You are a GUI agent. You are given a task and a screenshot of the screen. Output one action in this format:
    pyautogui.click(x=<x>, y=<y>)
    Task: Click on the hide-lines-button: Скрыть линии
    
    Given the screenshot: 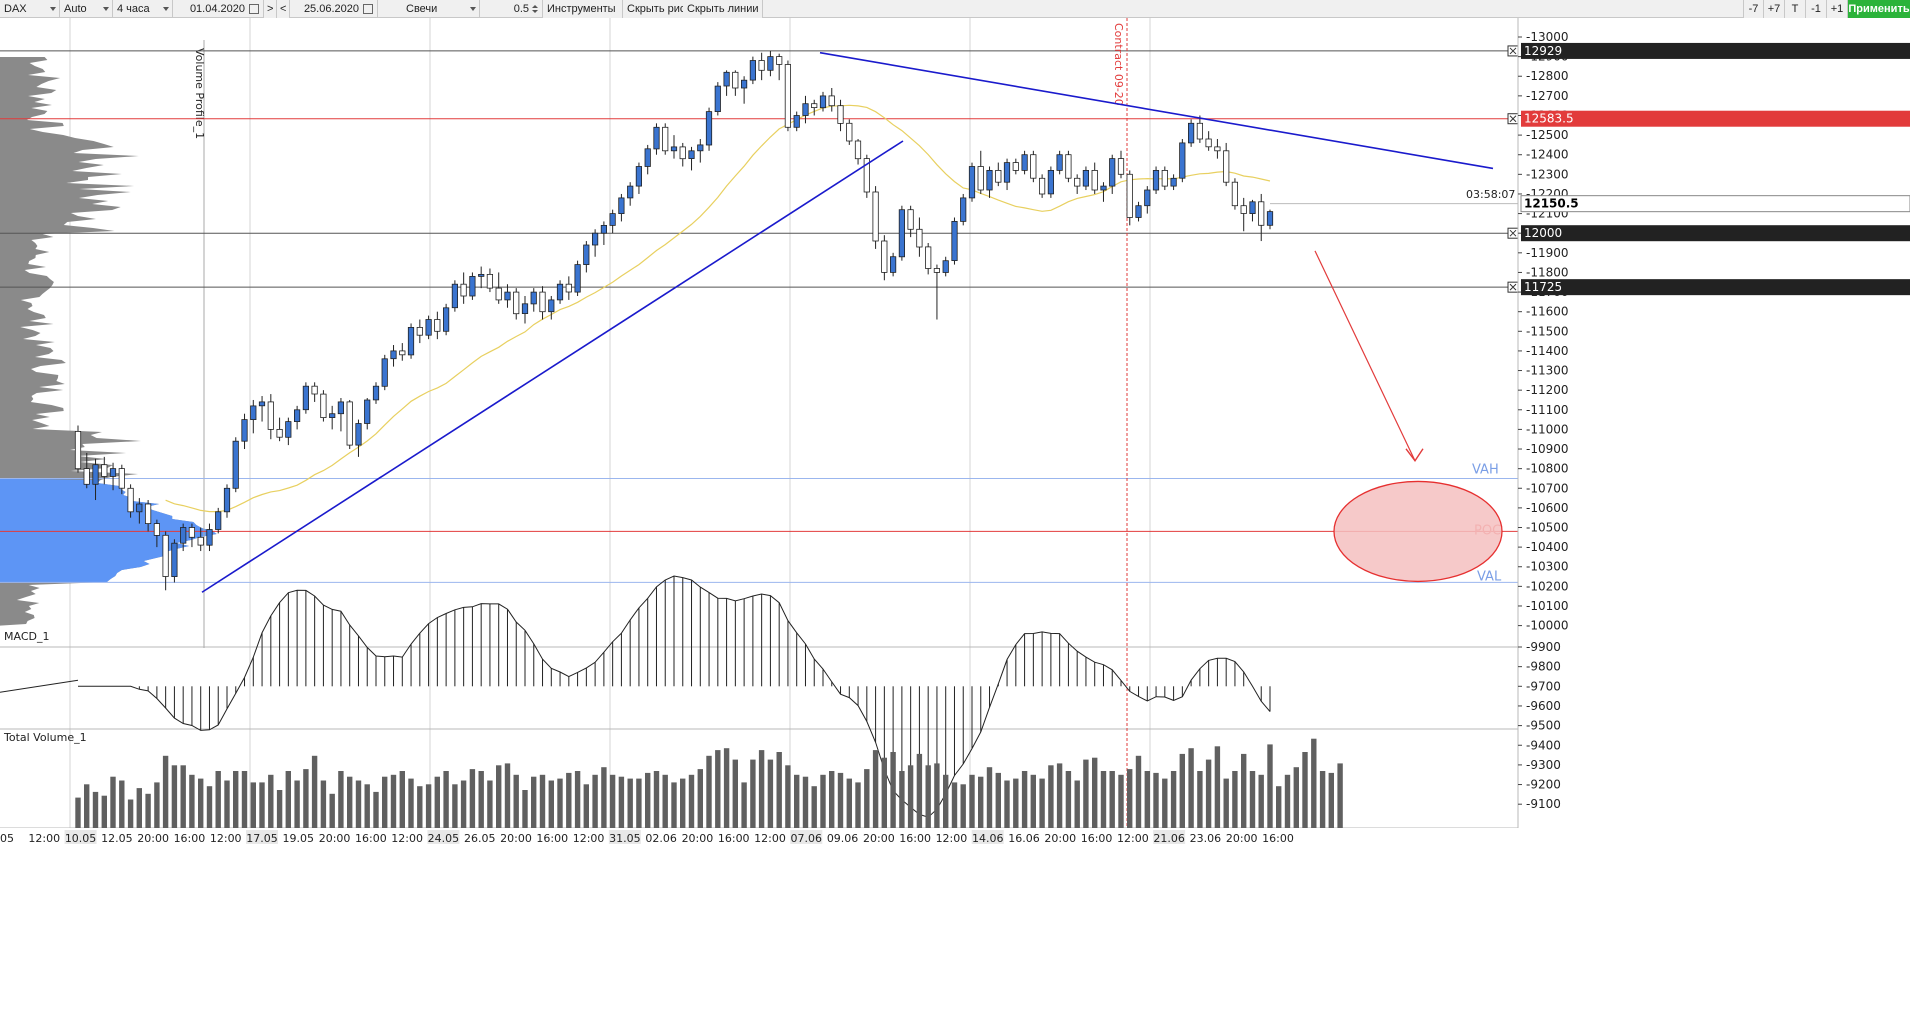 What is the action you would take?
    pyautogui.click(x=723, y=9)
    